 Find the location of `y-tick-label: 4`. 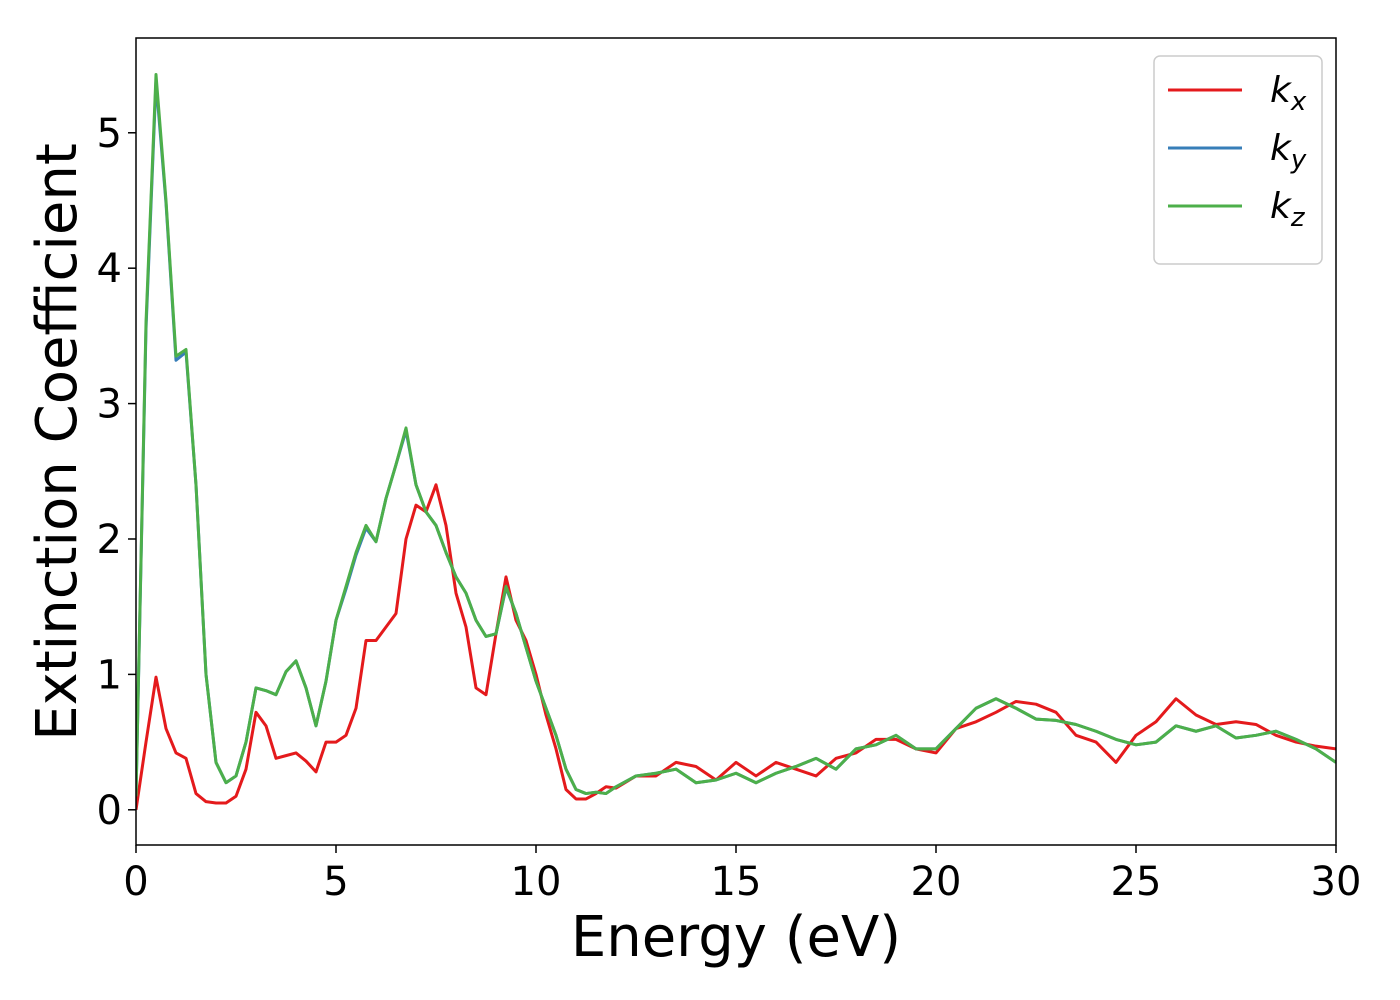

y-tick-label: 4 is located at coordinates (109, 269).